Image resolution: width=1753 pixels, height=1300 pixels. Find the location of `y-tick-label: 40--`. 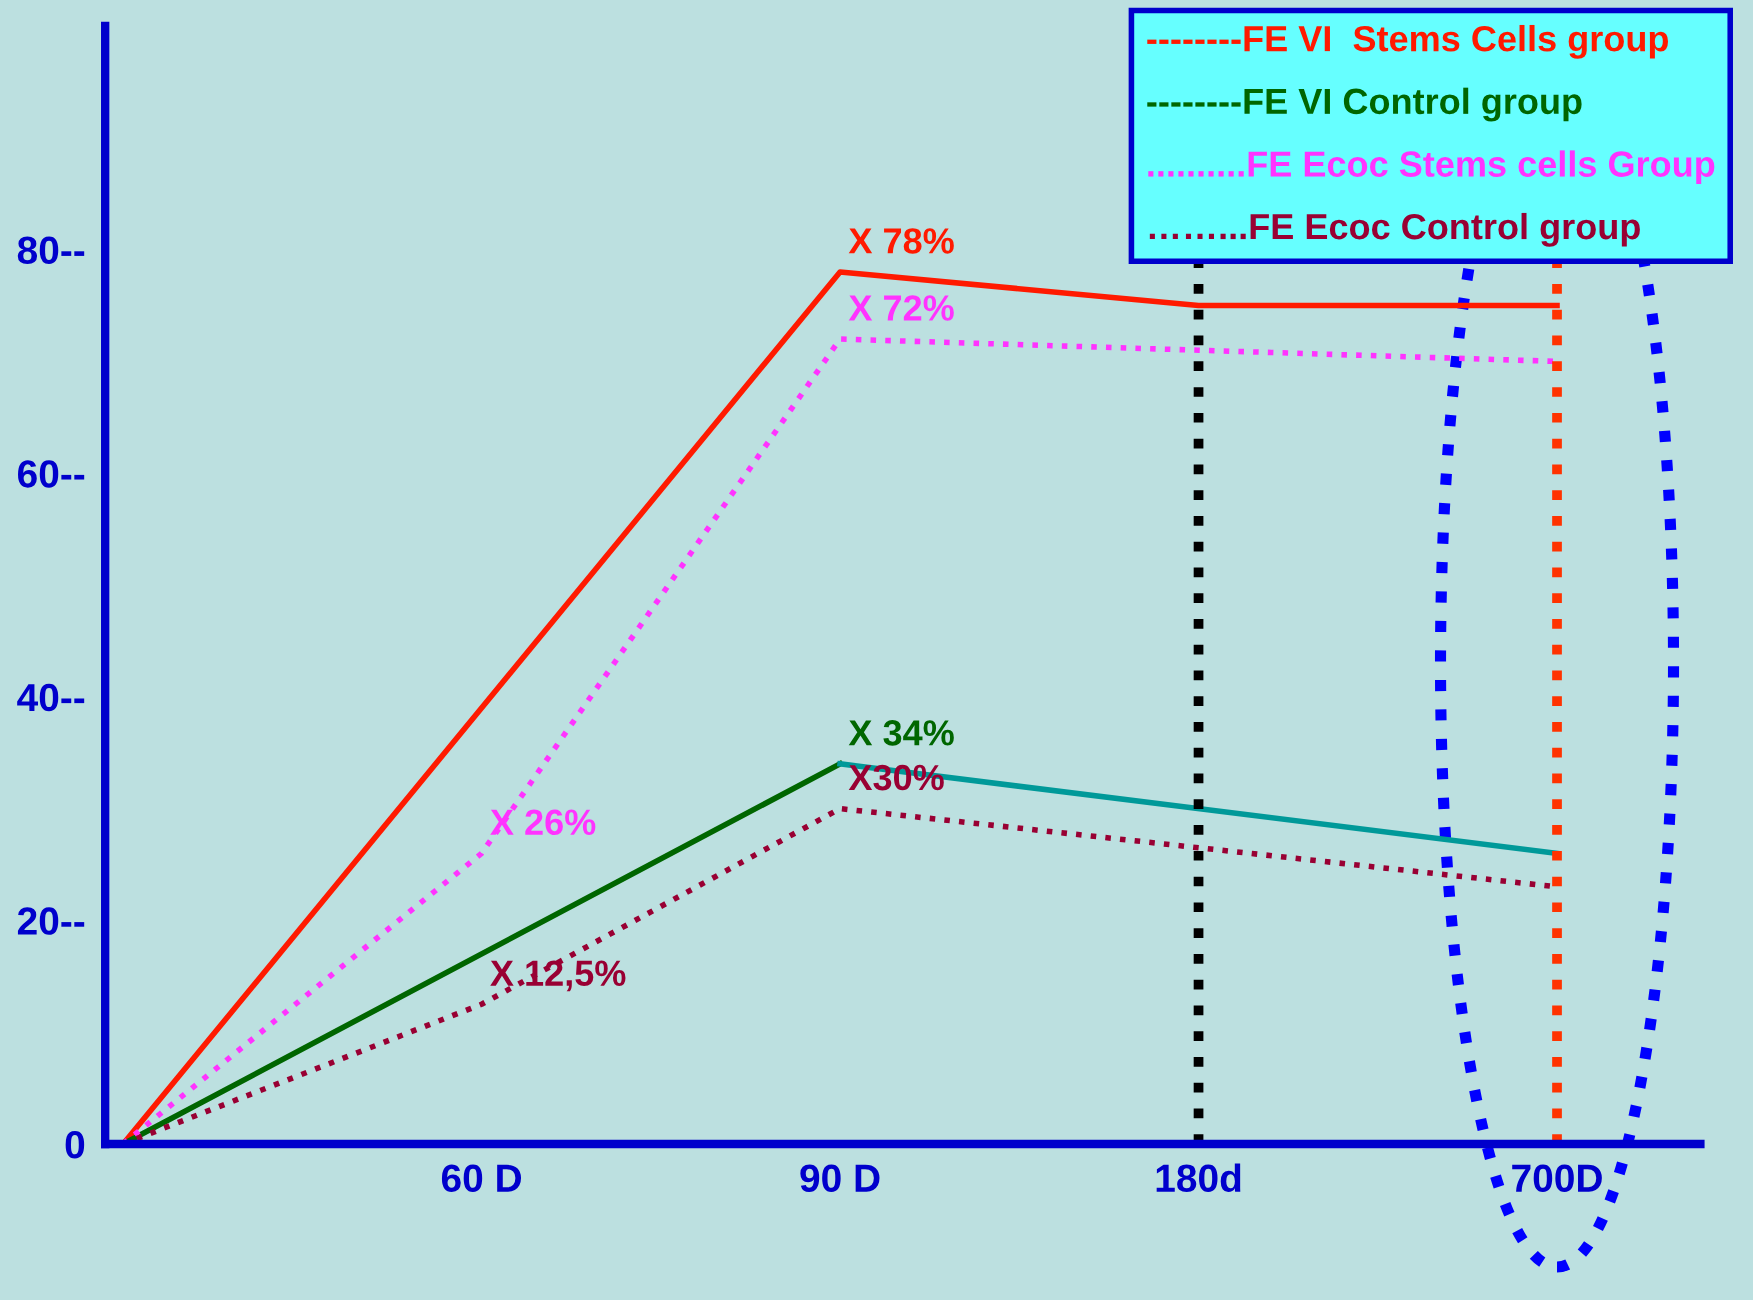

y-tick-label: 40-- is located at coordinates (51, 697).